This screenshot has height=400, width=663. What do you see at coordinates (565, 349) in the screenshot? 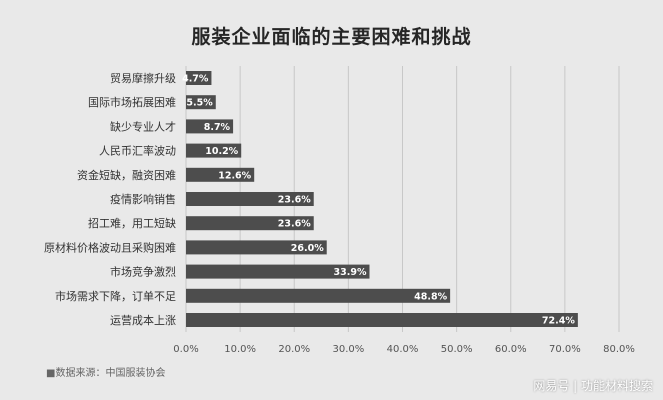
I see `x-tick-label: 70.0%` at bounding box center [565, 349].